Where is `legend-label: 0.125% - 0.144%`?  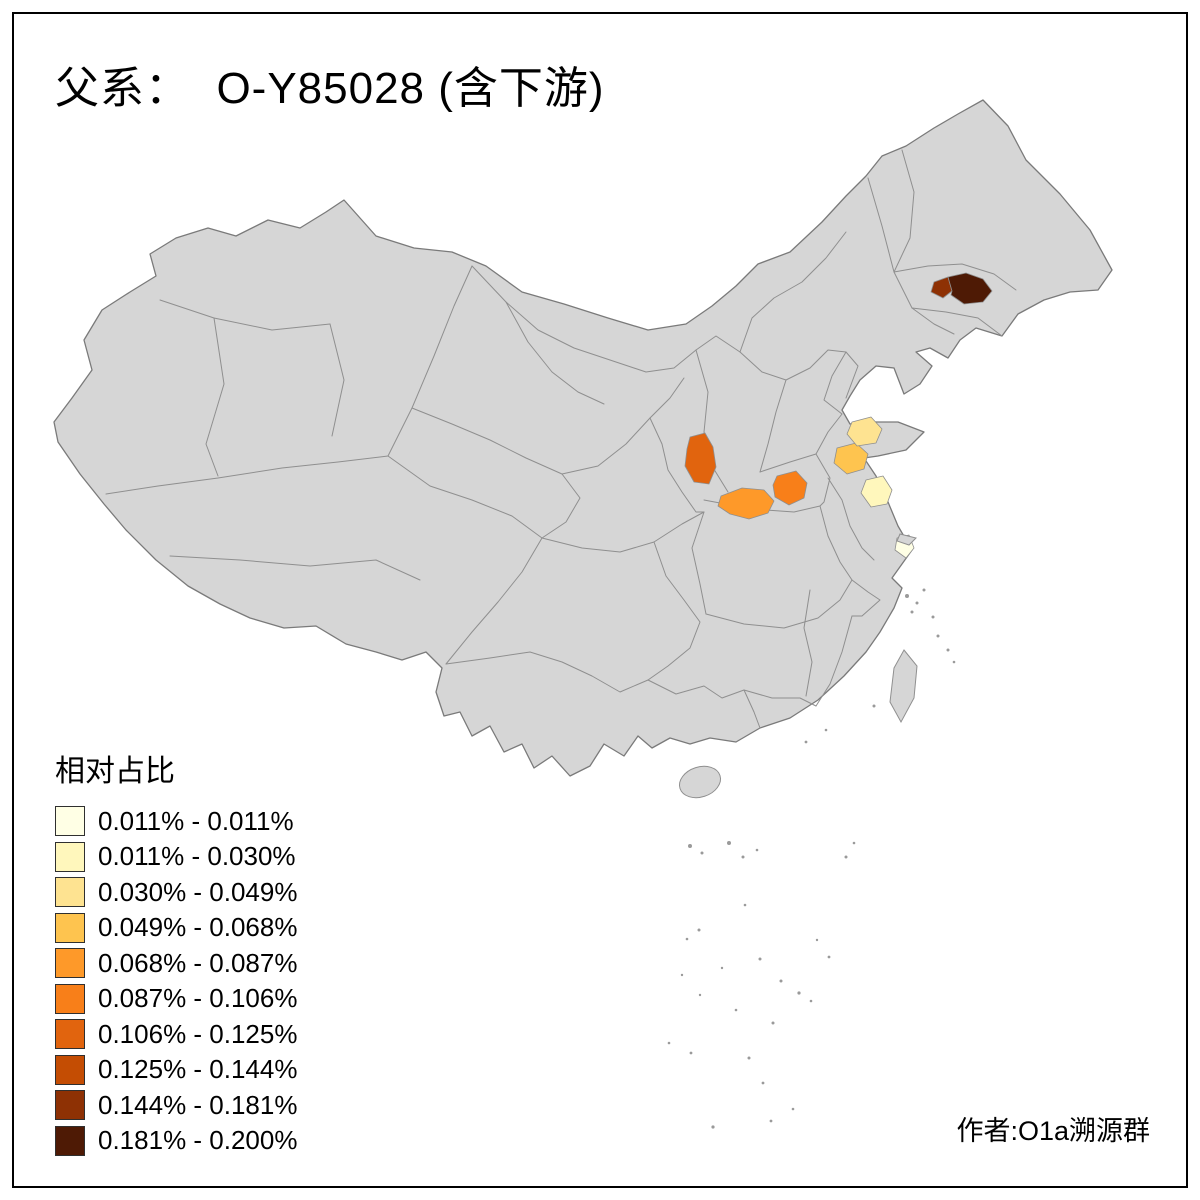 legend-label: 0.125% - 0.144% is located at coordinates (198, 1069).